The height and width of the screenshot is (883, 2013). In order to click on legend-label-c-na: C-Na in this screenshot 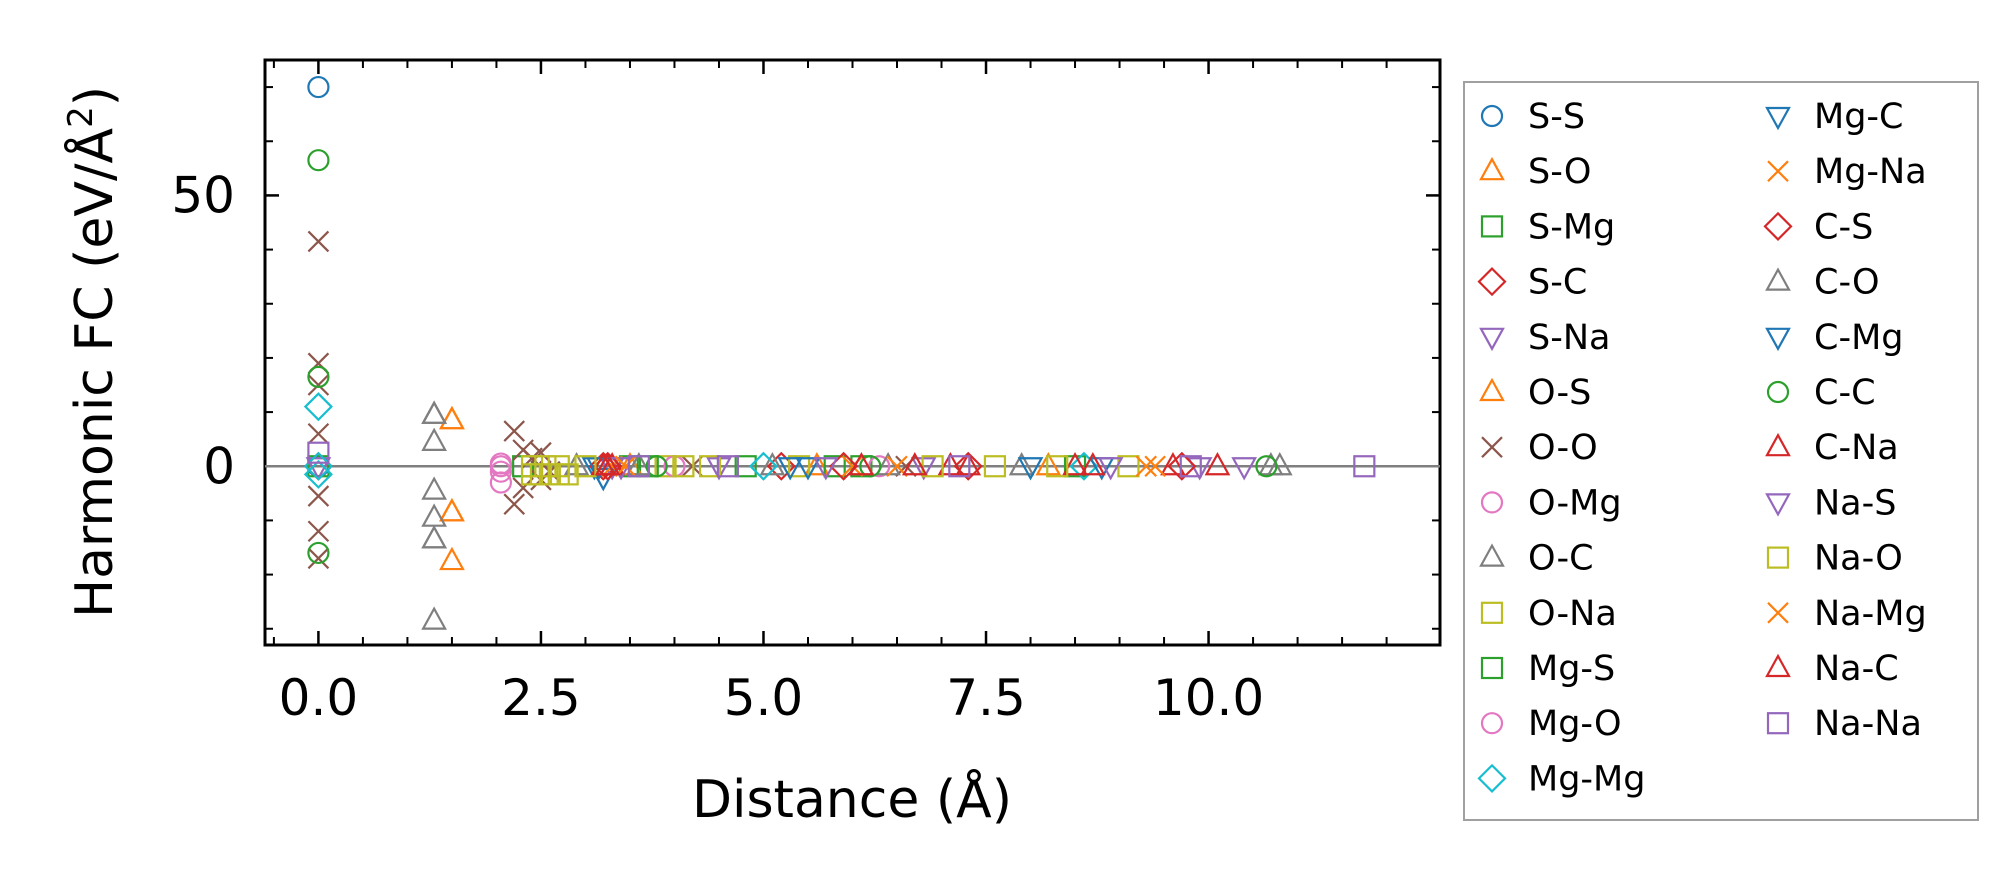, I will do `click(1856, 448)`.